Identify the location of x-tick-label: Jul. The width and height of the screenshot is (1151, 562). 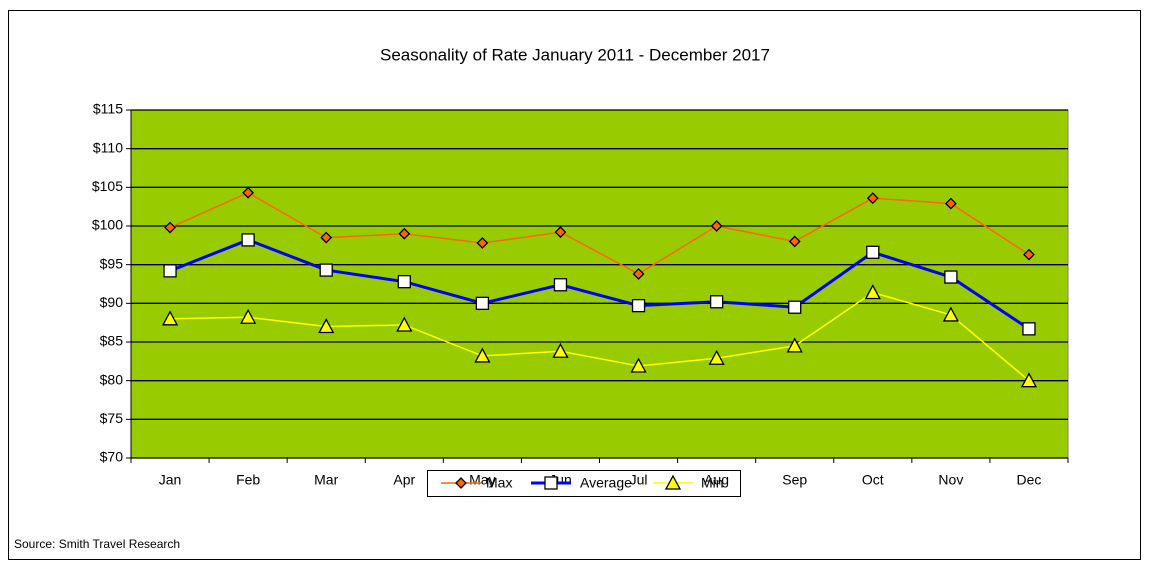
(639, 480).